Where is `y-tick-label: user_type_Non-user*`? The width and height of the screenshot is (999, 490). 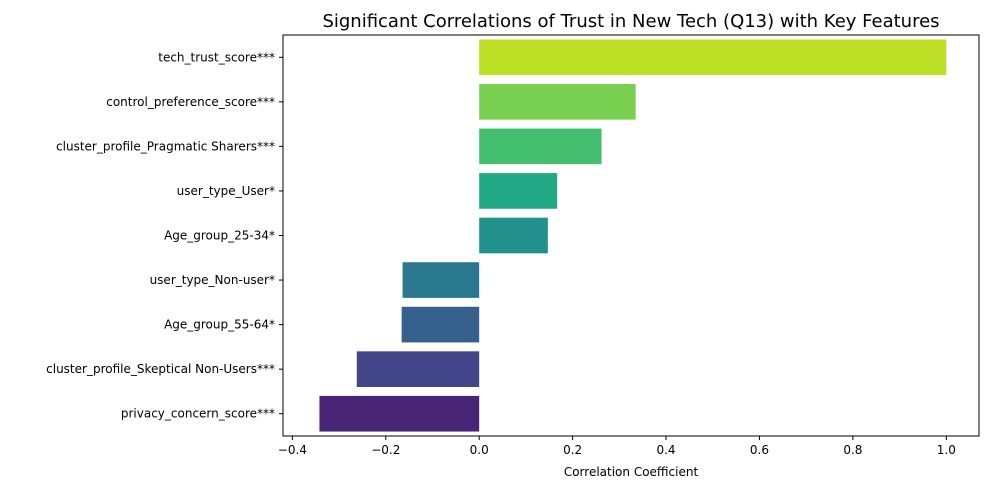
y-tick-label: user_type_Non-user* is located at coordinates (212, 280).